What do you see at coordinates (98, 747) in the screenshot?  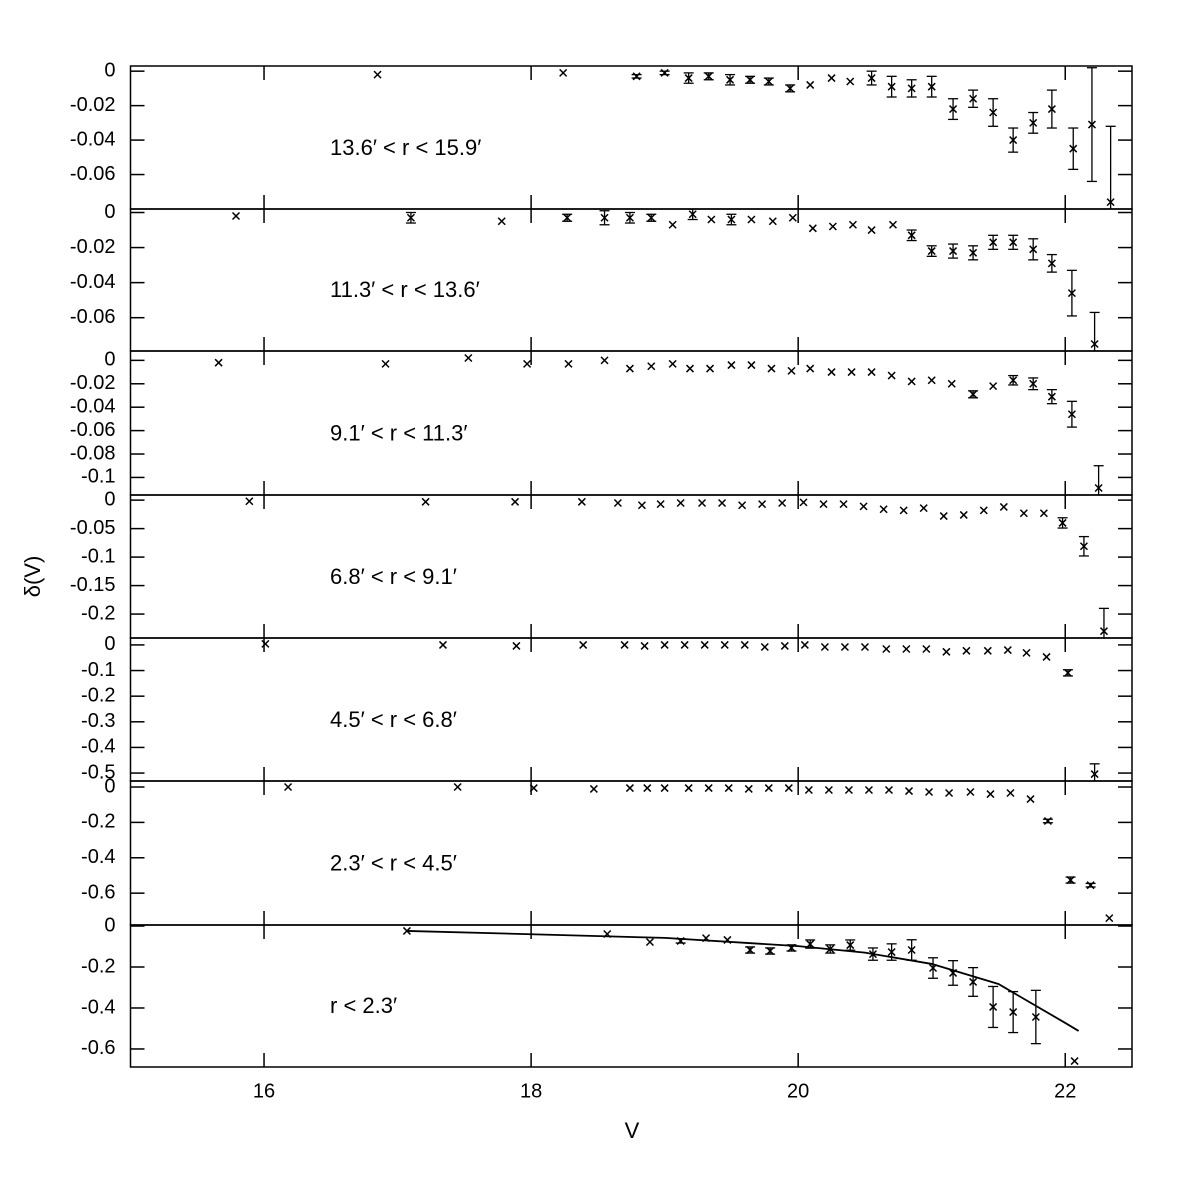 I see `y-tick-label: -0.4` at bounding box center [98, 747].